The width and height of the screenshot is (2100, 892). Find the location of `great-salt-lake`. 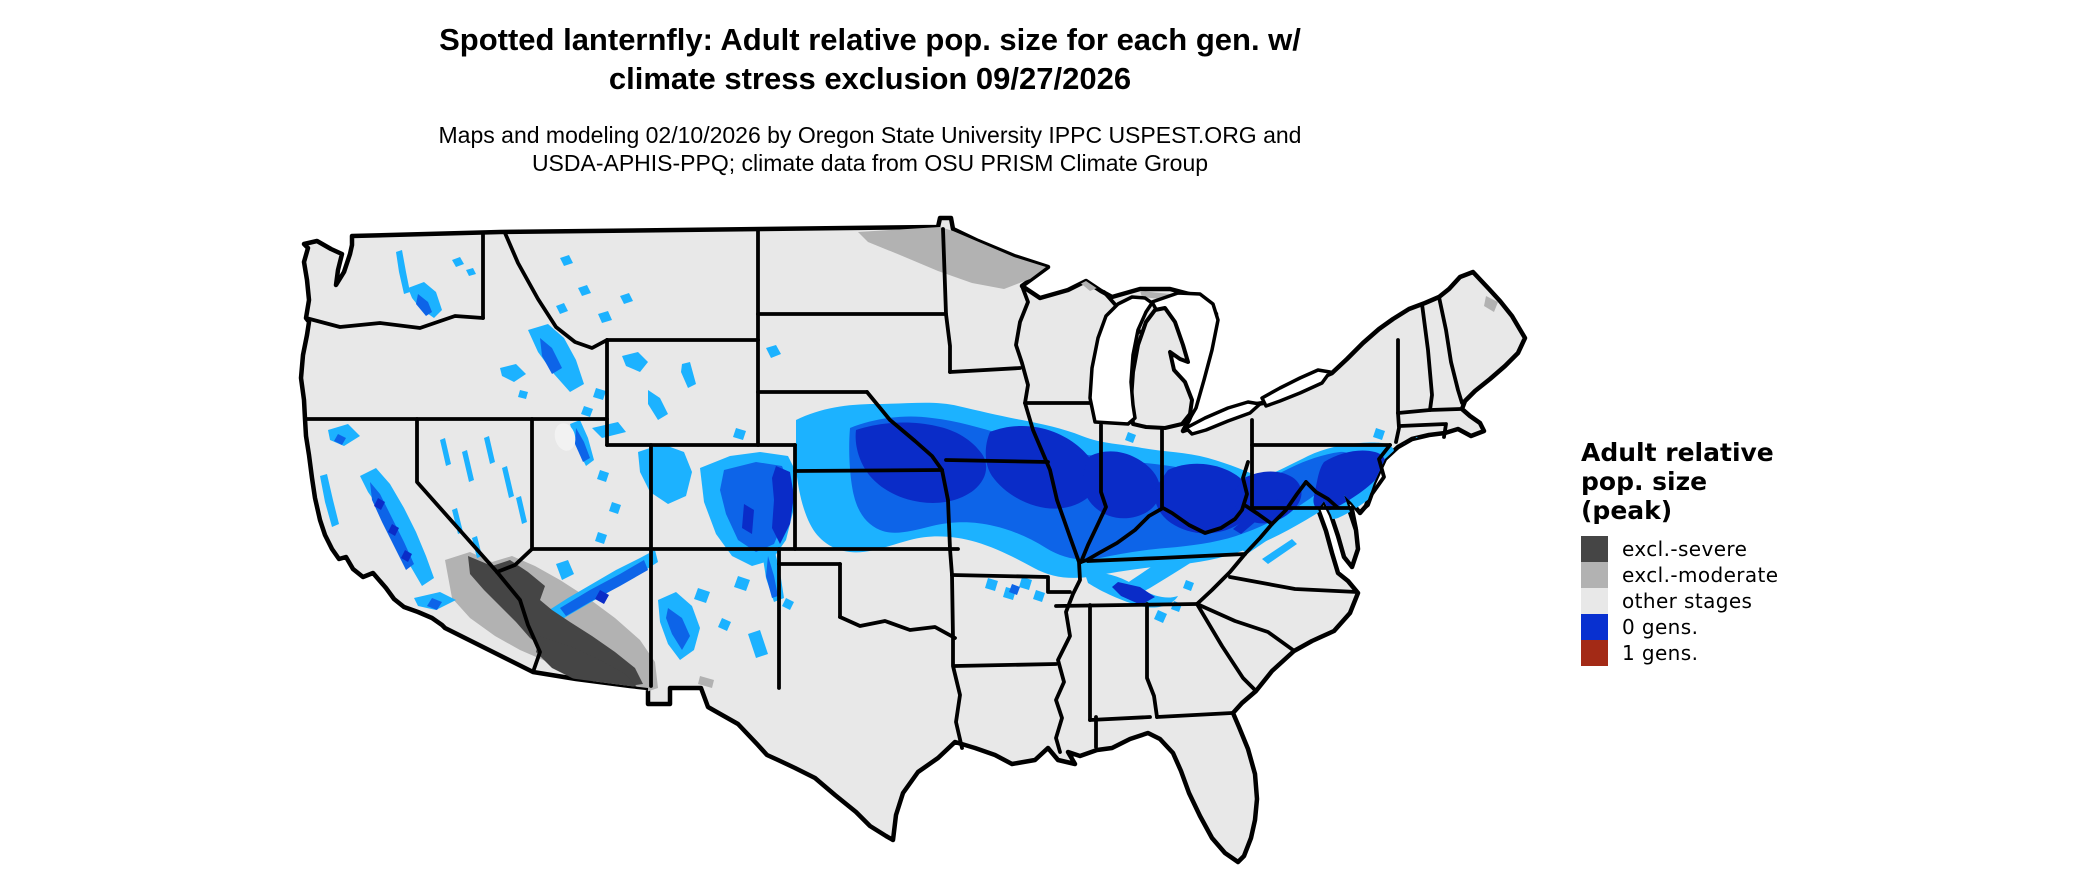

great-salt-lake is located at coordinates (565, 437).